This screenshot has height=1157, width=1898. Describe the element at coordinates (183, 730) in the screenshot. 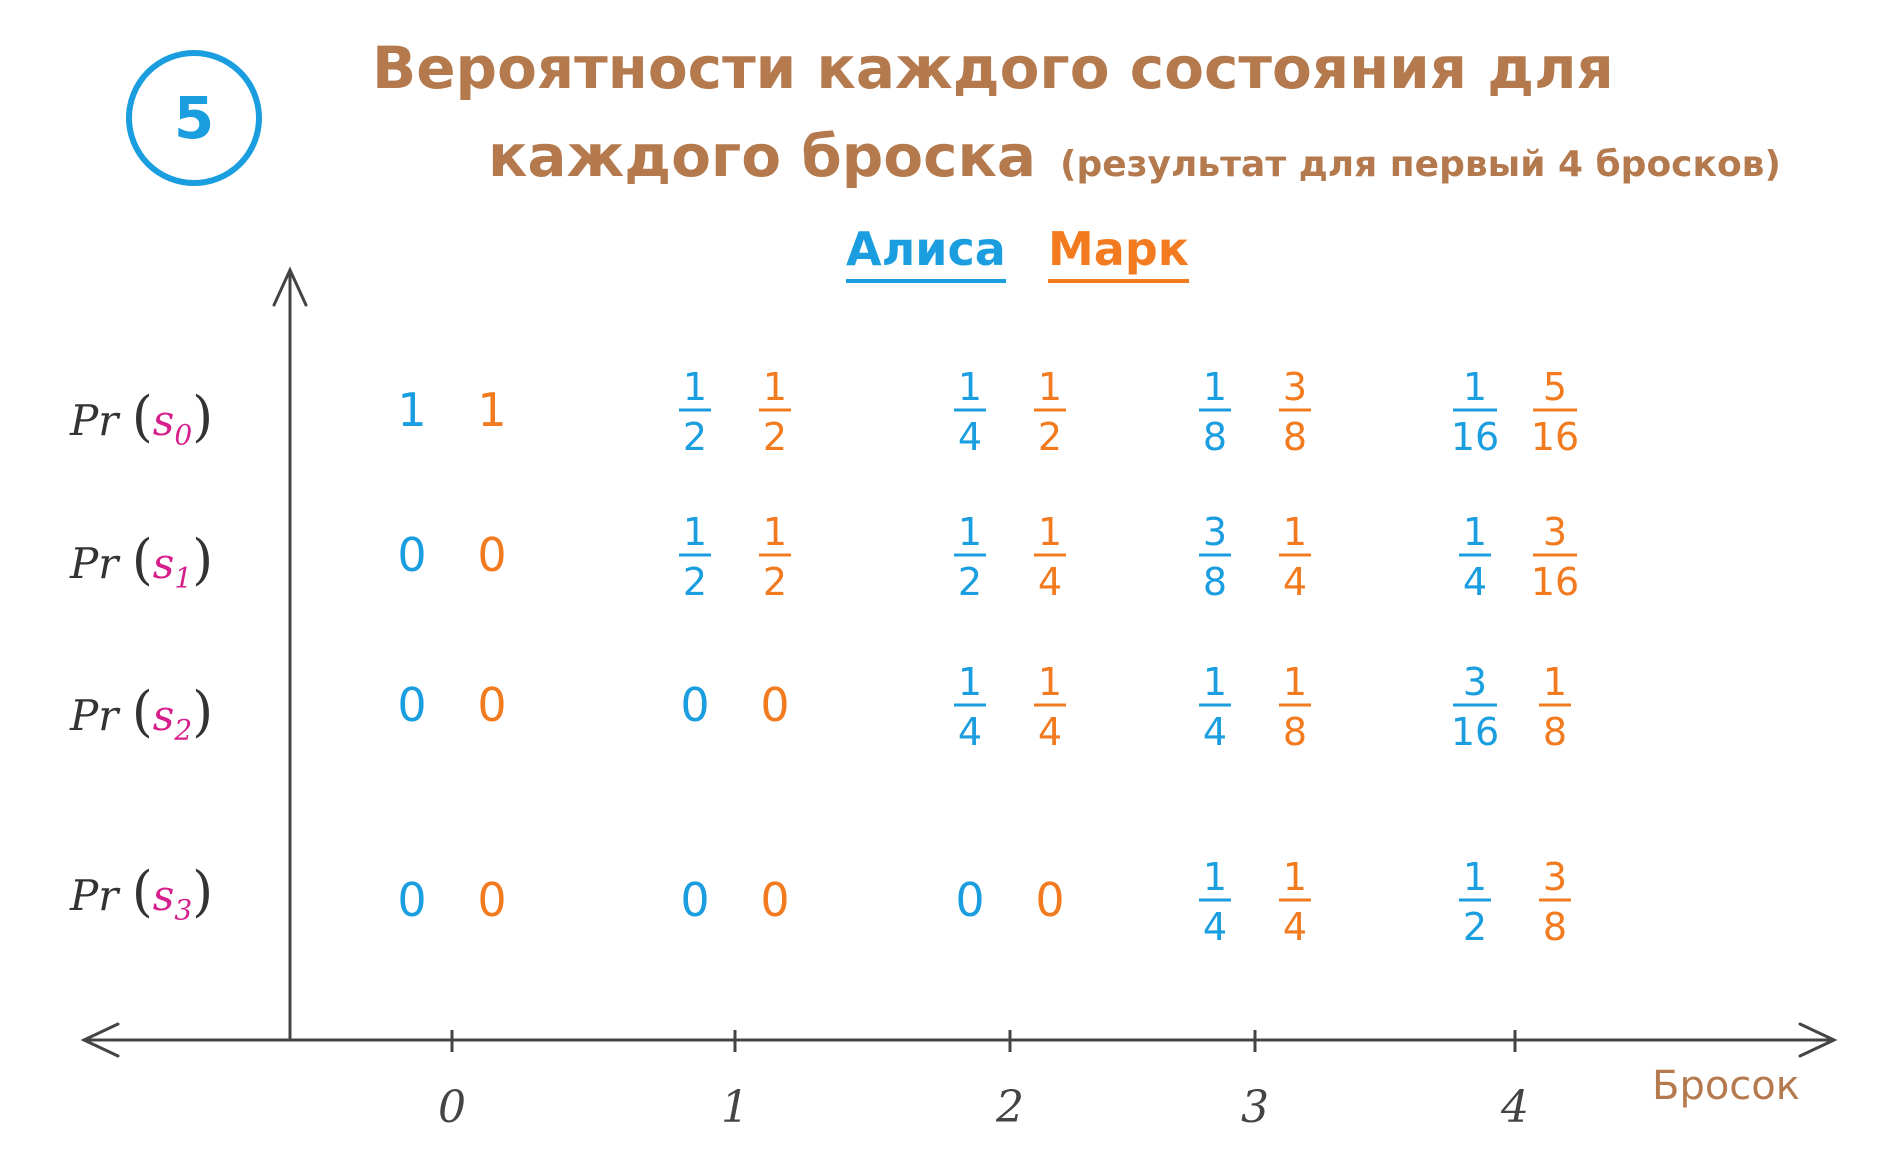

I see `state-index: 2` at that location.